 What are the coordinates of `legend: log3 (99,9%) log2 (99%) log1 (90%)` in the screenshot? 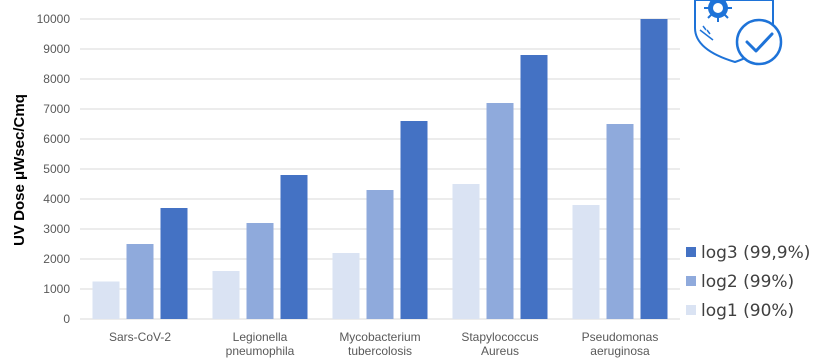 It's located at (748, 282).